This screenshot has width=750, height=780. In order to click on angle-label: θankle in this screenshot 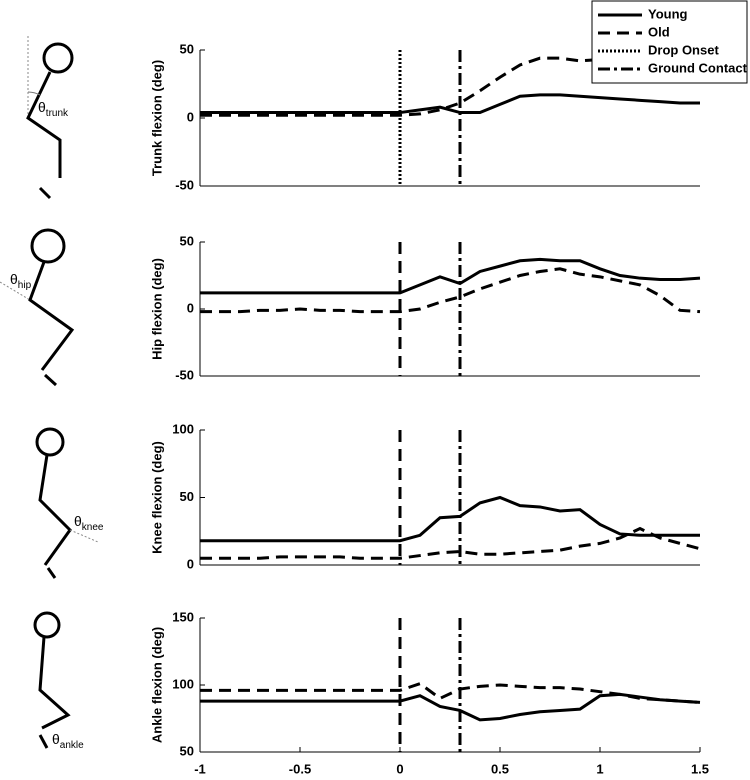, I will do `click(68, 741)`.